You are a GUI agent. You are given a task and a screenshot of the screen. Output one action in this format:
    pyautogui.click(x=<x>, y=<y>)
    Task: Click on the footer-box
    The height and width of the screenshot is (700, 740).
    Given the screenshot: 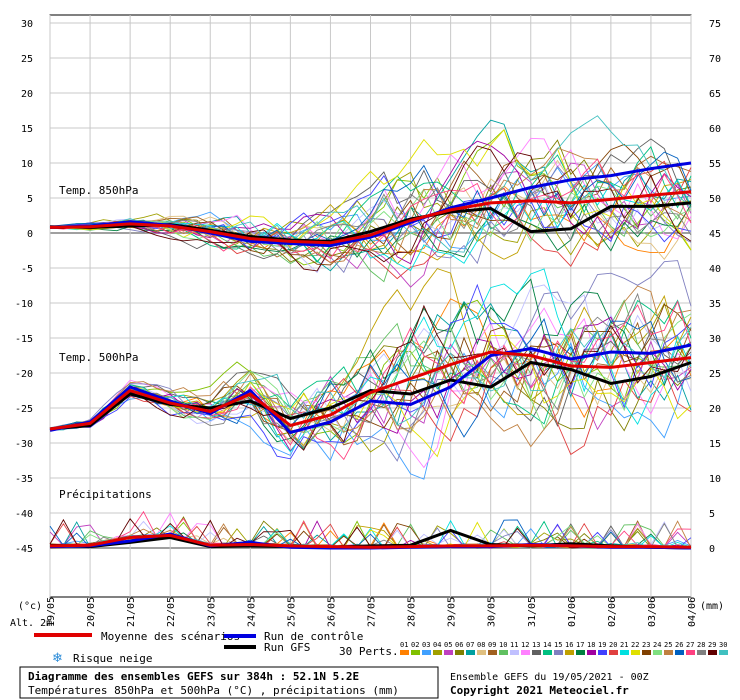 What is the action you would take?
    pyautogui.click(x=229, y=682)
    